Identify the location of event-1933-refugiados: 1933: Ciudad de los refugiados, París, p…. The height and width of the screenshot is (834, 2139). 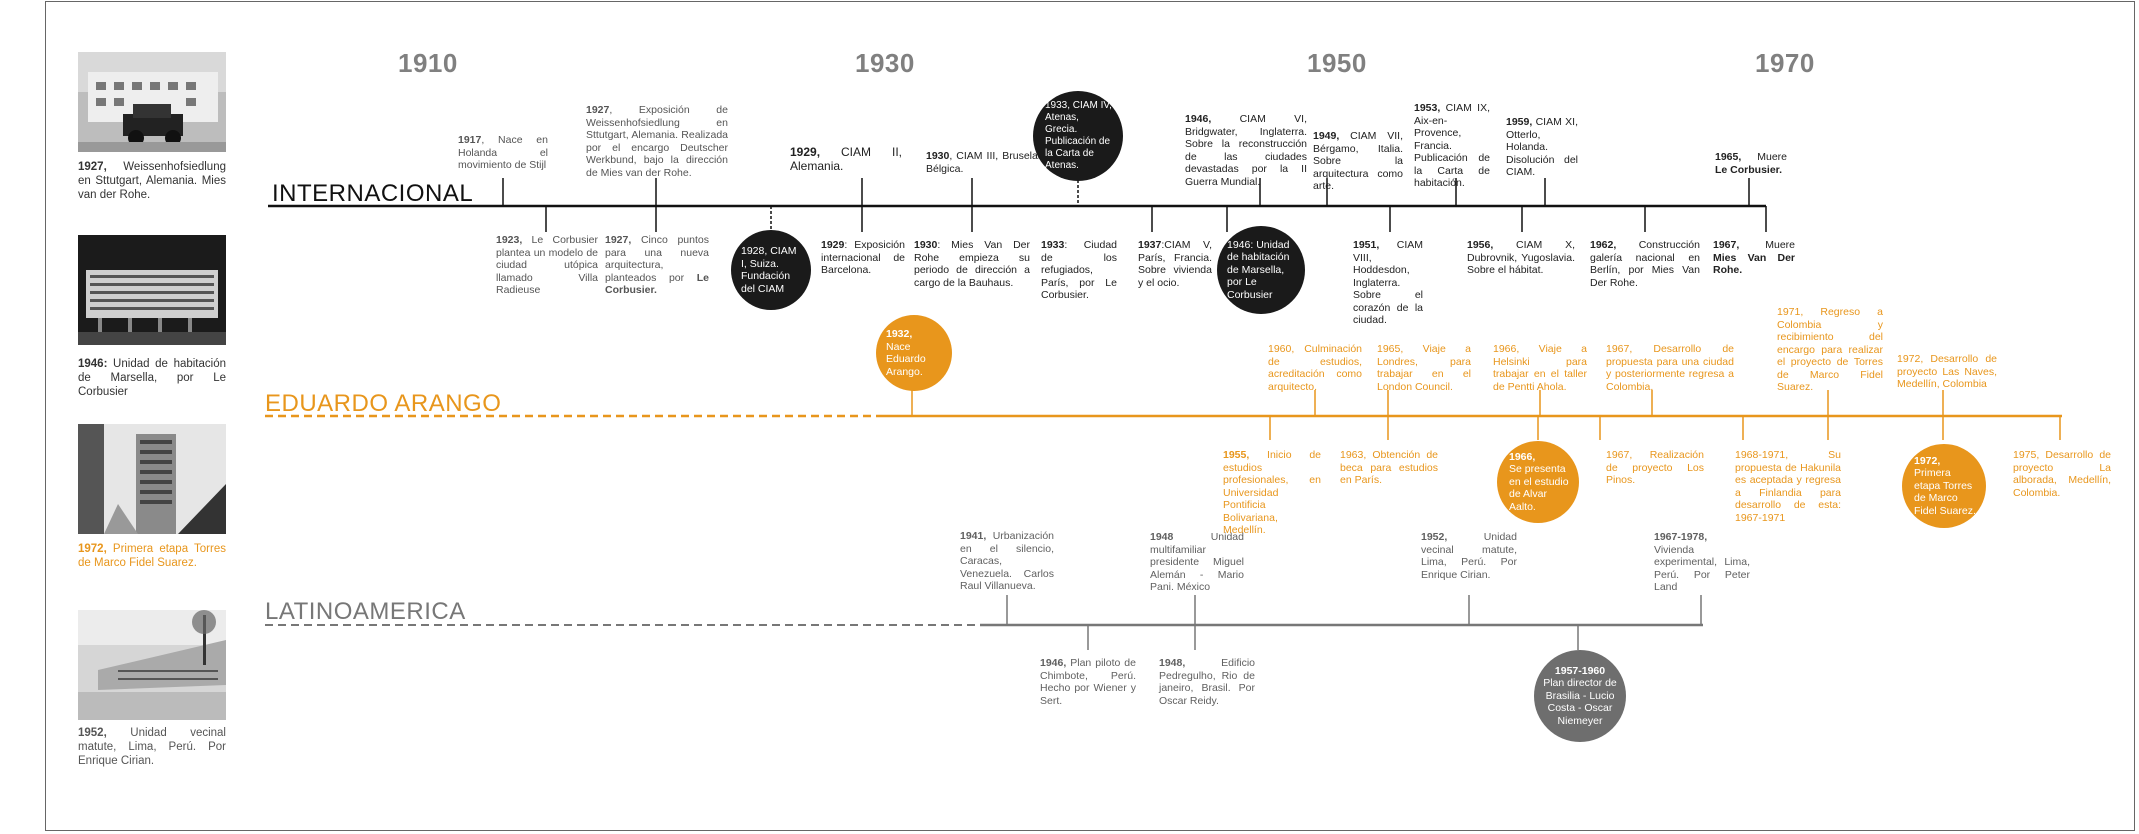
(1079, 270).